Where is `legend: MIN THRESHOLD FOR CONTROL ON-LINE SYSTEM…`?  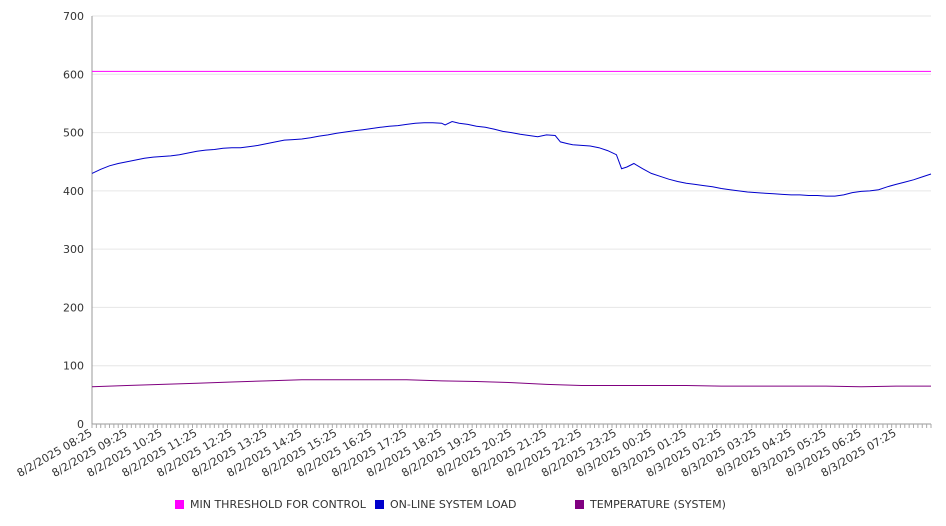
legend: MIN THRESHOLD FOR CONTROL ON-LINE SYSTEM… is located at coordinates (473, 506).